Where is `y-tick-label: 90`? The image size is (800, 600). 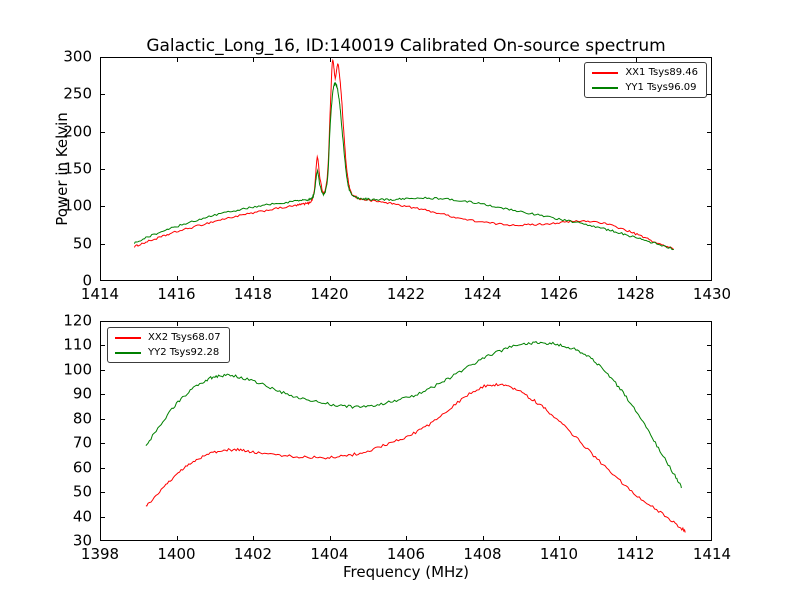
y-tick-label: 90 is located at coordinates (82, 393).